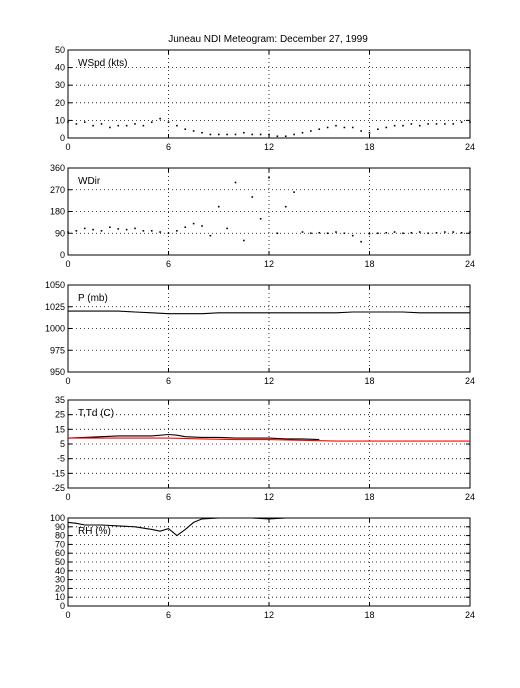 The image size is (520, 688). What do you see at coordinates (55, 307) in the screenshot?
I see `panel-2-y-tick-label: 1025` at bounding box center [55, 307].